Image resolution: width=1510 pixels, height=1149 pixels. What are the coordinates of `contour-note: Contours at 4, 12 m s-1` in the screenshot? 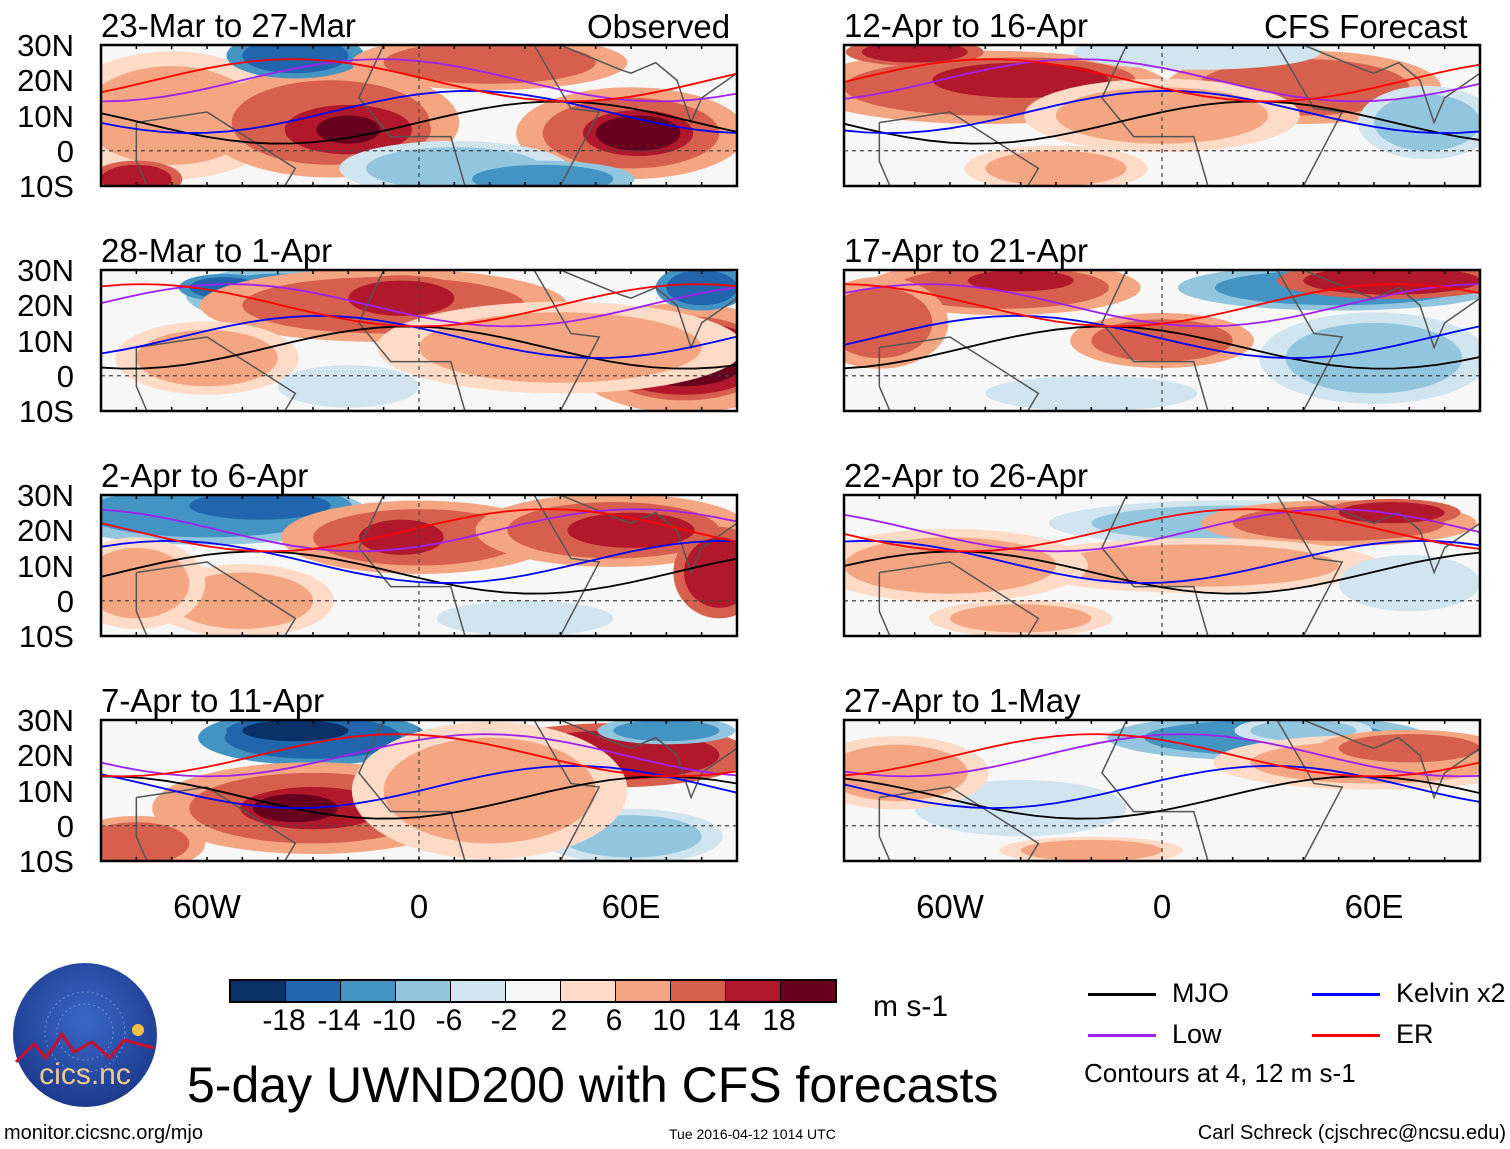 It's located at (1220, 1073).